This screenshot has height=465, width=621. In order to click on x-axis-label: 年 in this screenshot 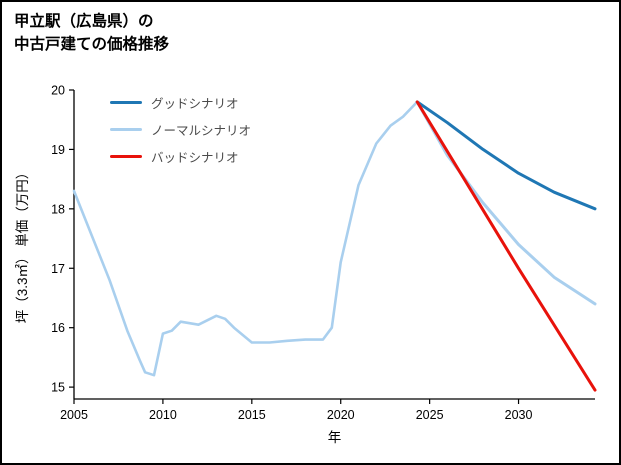, I will do `click(335, 437)`.